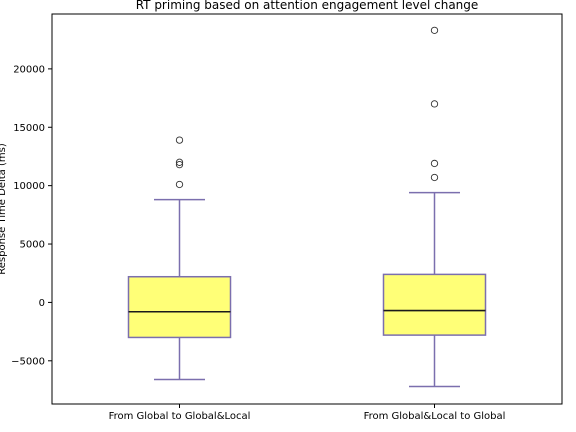  What do you see at coordinates (28, 361) in the screenshot?
I see `y-tick-label: −5000` at bounding box center [28, 361].